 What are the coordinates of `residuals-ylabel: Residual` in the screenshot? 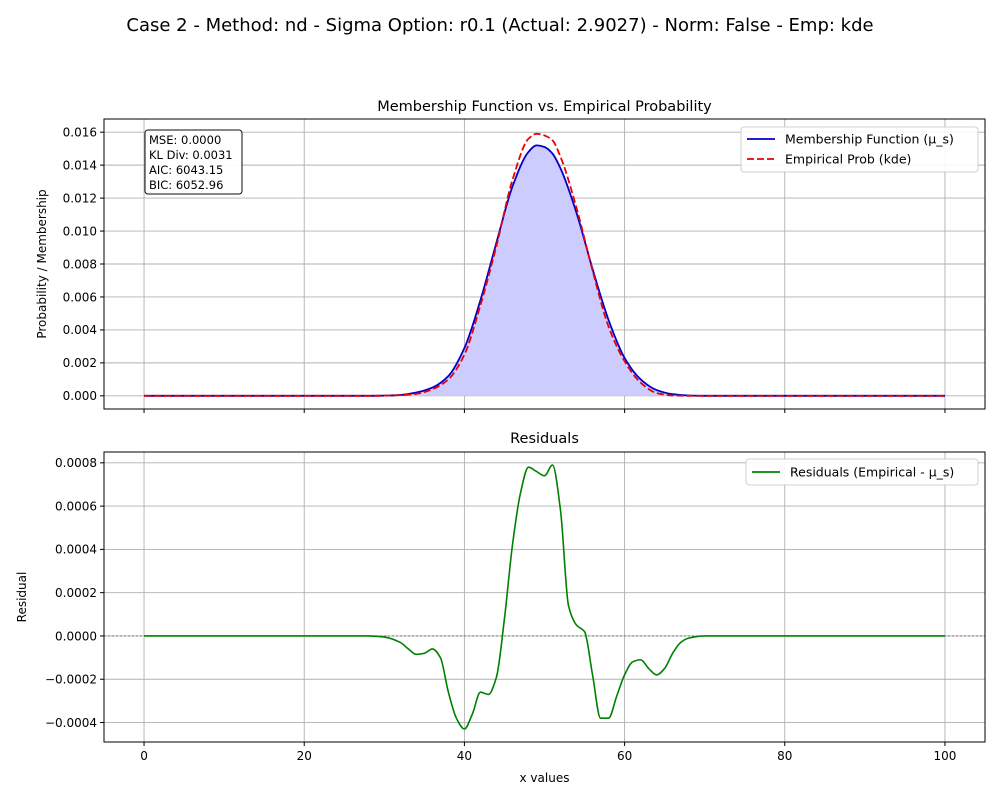 It's located at (22, 597).